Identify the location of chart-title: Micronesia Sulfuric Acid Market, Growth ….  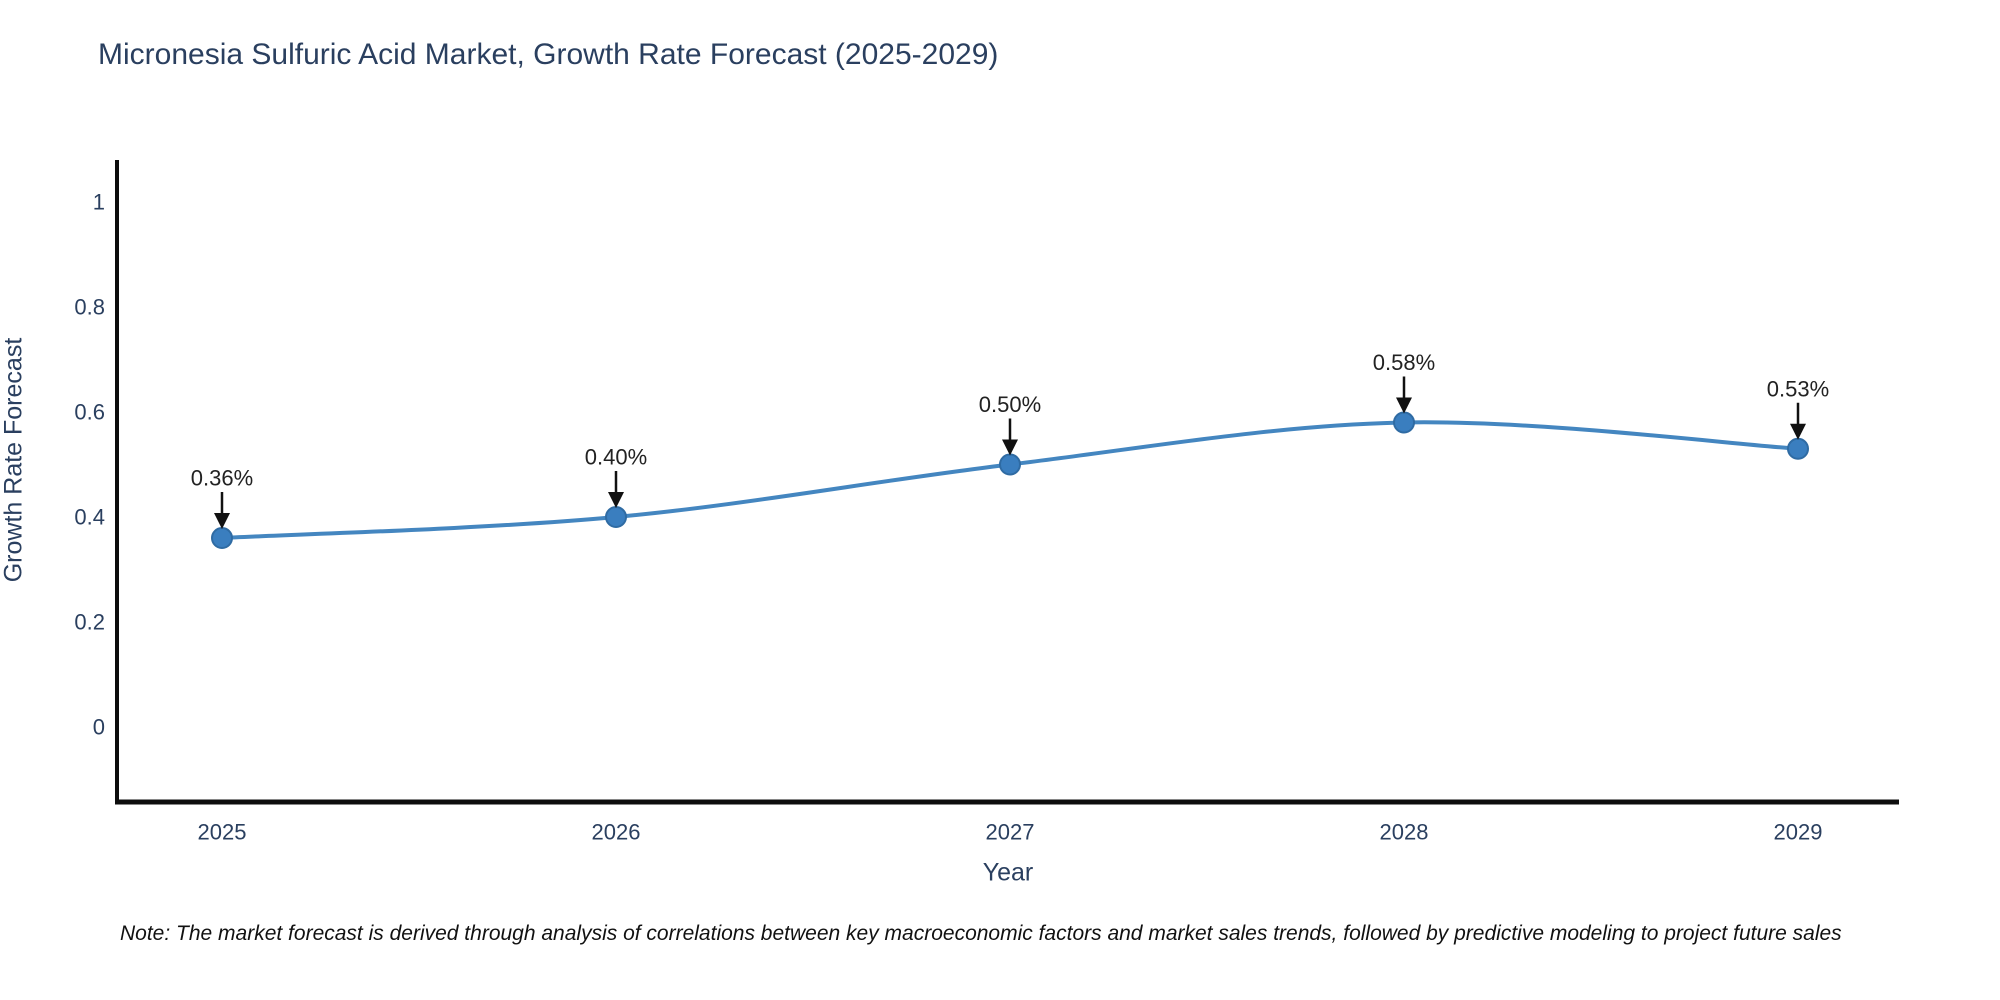
(548, 54).